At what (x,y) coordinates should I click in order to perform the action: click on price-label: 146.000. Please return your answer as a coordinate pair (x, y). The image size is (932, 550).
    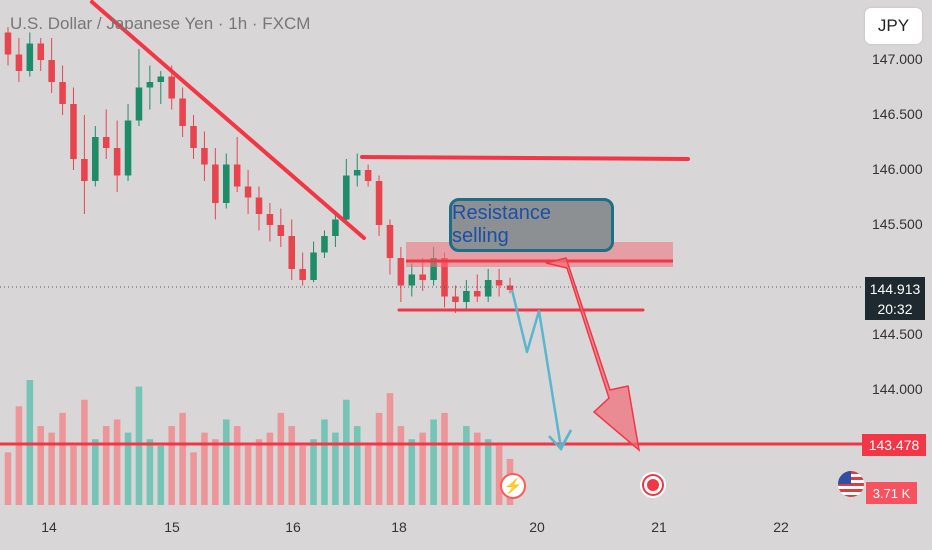
    Looking at the image, I should click on (897, 169).